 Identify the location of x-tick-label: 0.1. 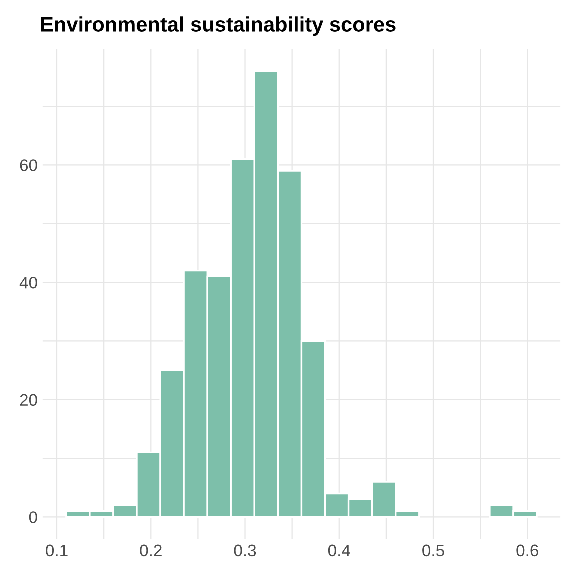
(57, 550).